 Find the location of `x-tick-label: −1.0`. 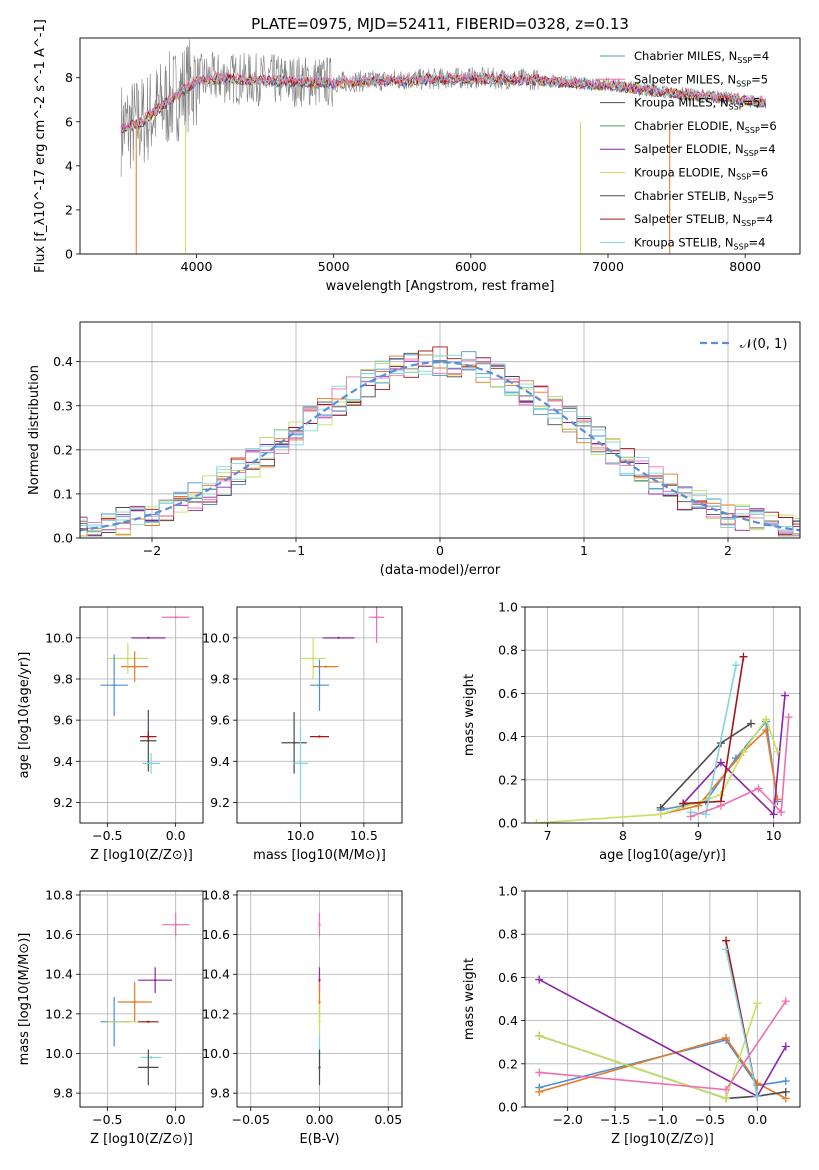

x-tick-label: −1.0 is located at coordinates (662, 1119).